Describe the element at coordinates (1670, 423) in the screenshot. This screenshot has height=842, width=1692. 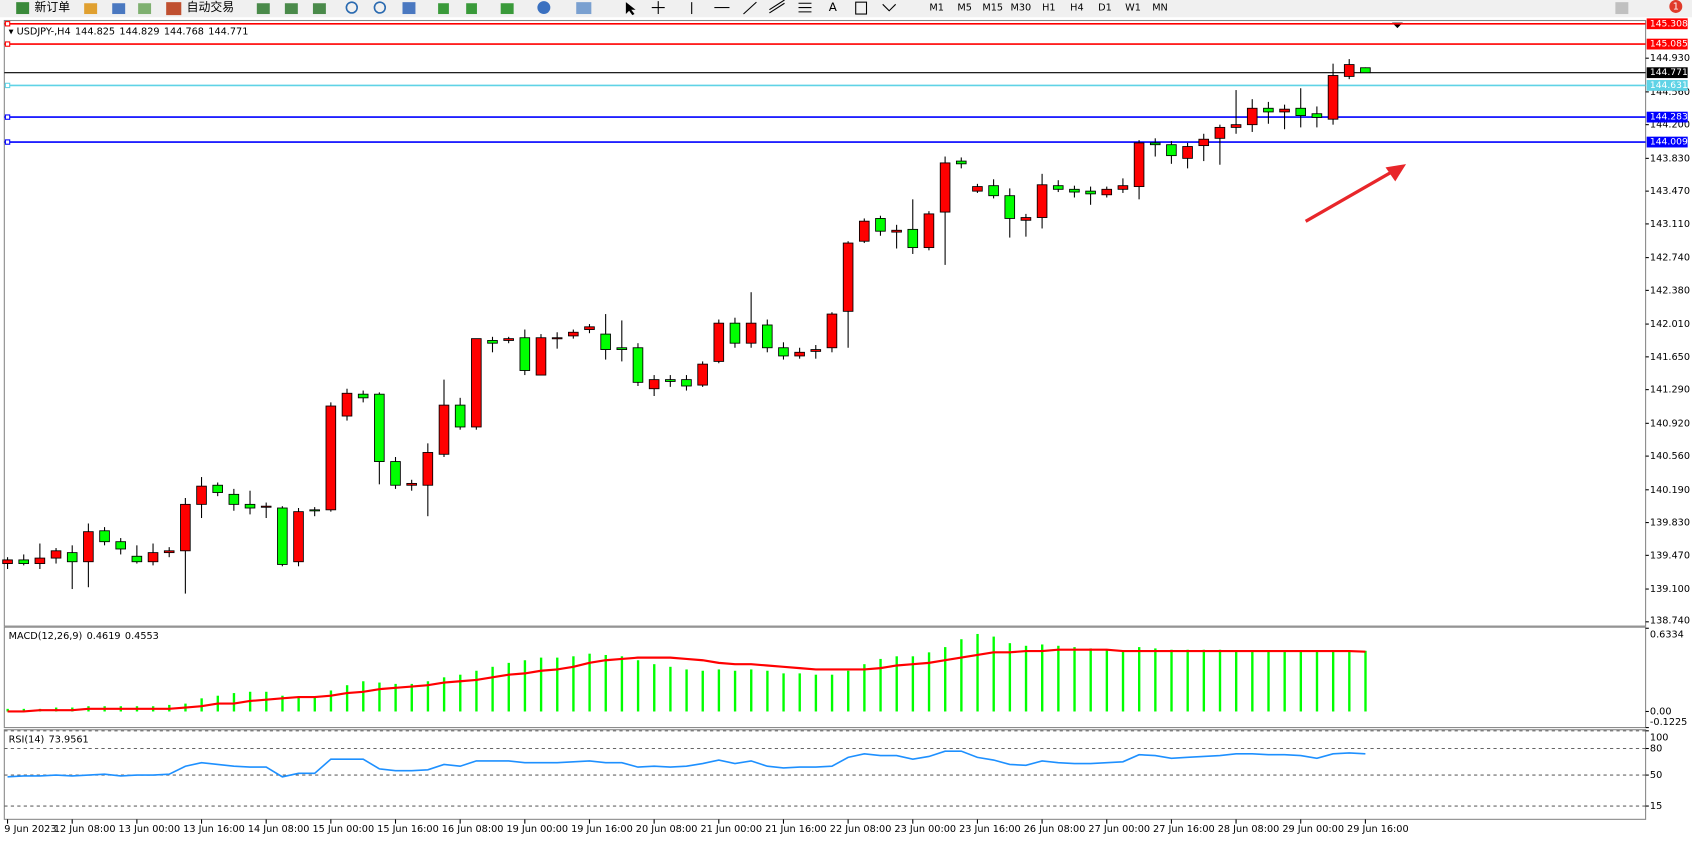
I see `y-tick-label: 140.920` at that location.